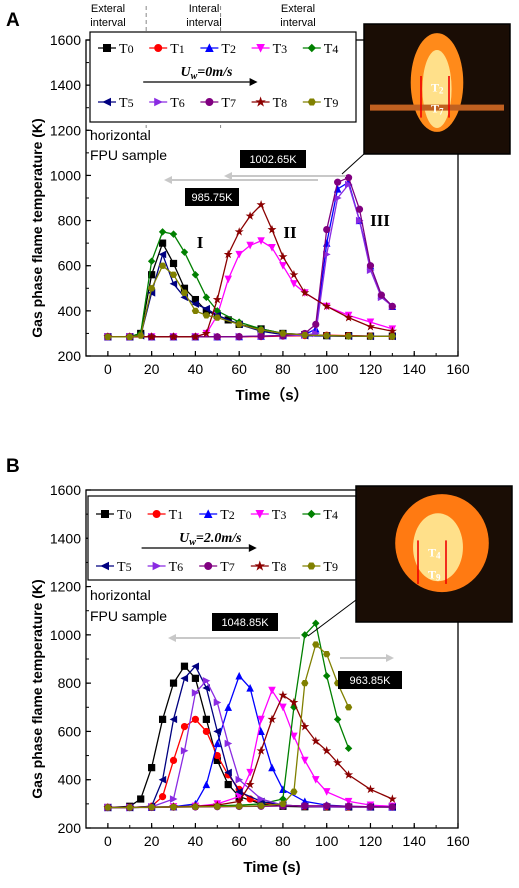 This screenshot has height=888, width=519. Describe the element at coordinates (13, 20) in the screenshot. I see `panel-label-a: A` at that location.